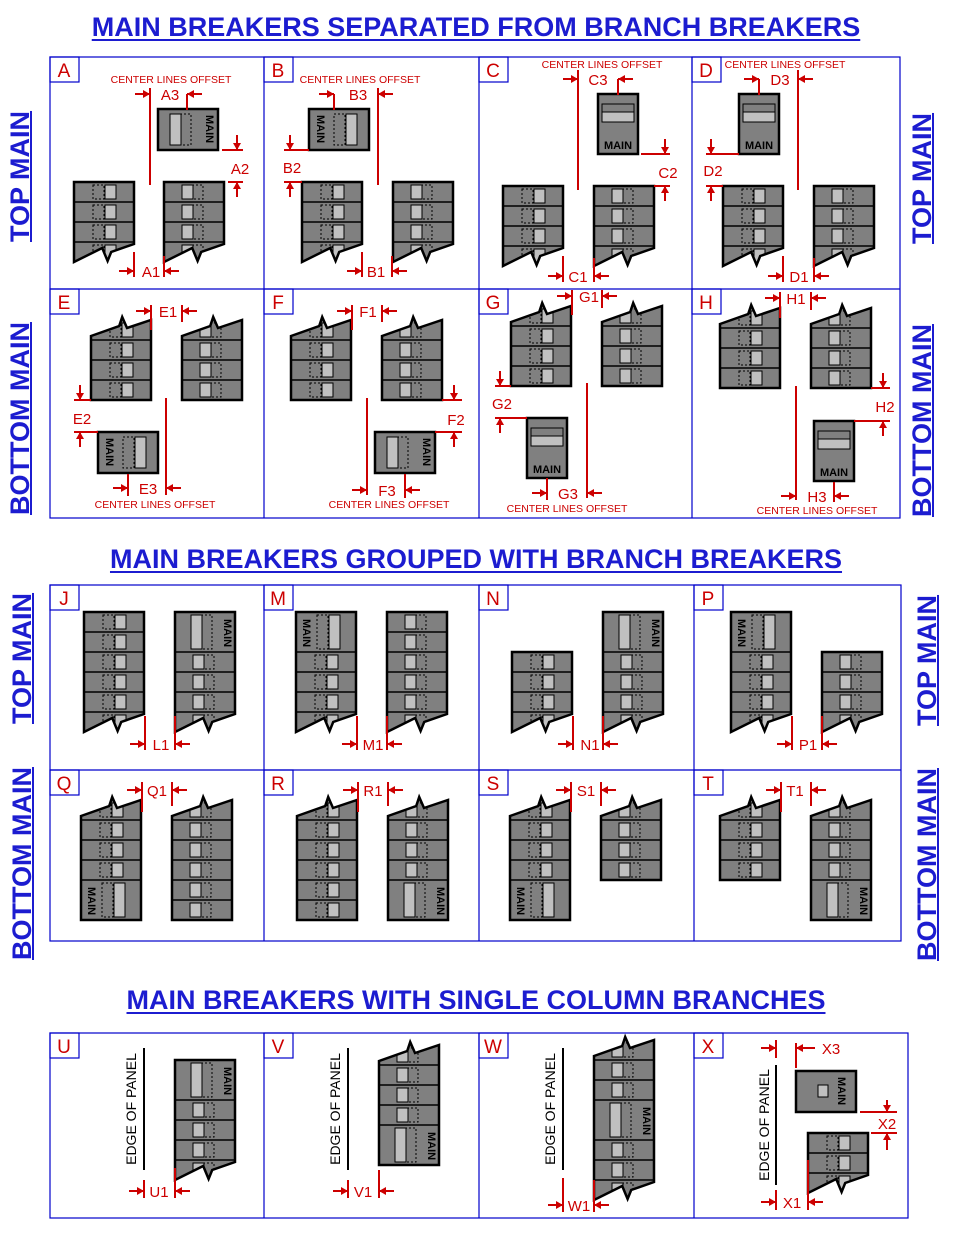 This screenshot has height=1234, width=959. I want to click on center-lines-offset-note: CENTER LINES OFFSET, so click(567, 509).